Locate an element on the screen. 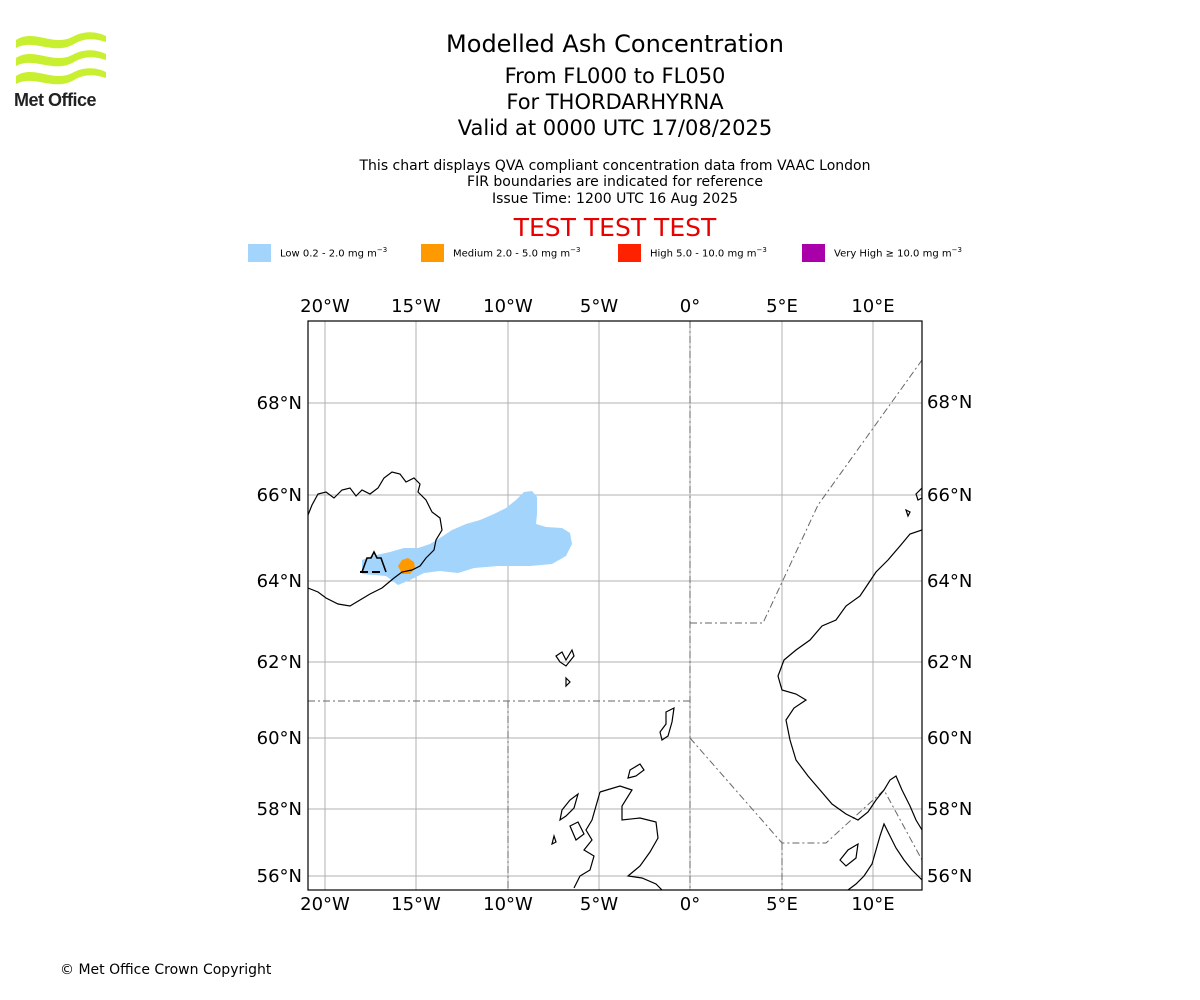 This screenshot has height=1000, width=1200. copyright-notice: © Met Office Crown Copyright is located at coordinates (166, 970).